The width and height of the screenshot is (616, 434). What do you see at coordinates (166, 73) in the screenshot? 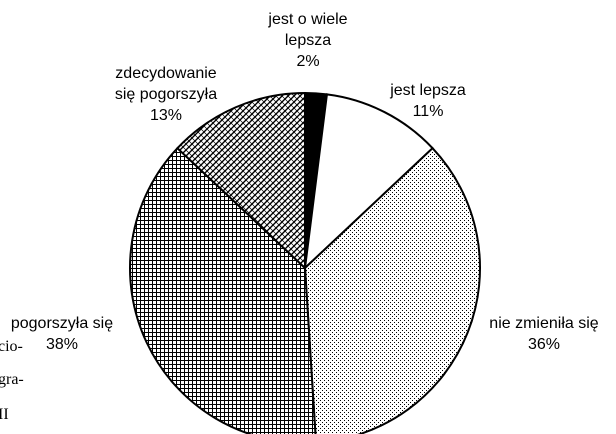
I see `slice-category-text: zdecydowanie` at bounding box center [166, 73].